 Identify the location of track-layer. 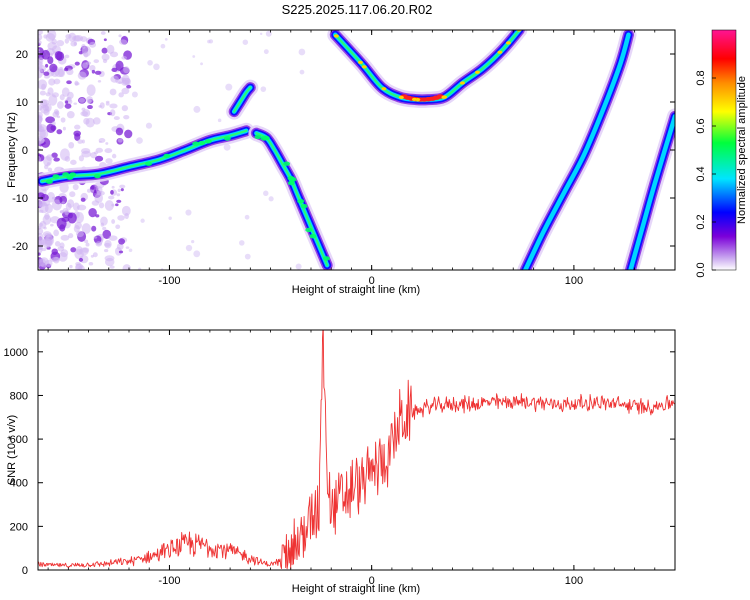
(651, 192).